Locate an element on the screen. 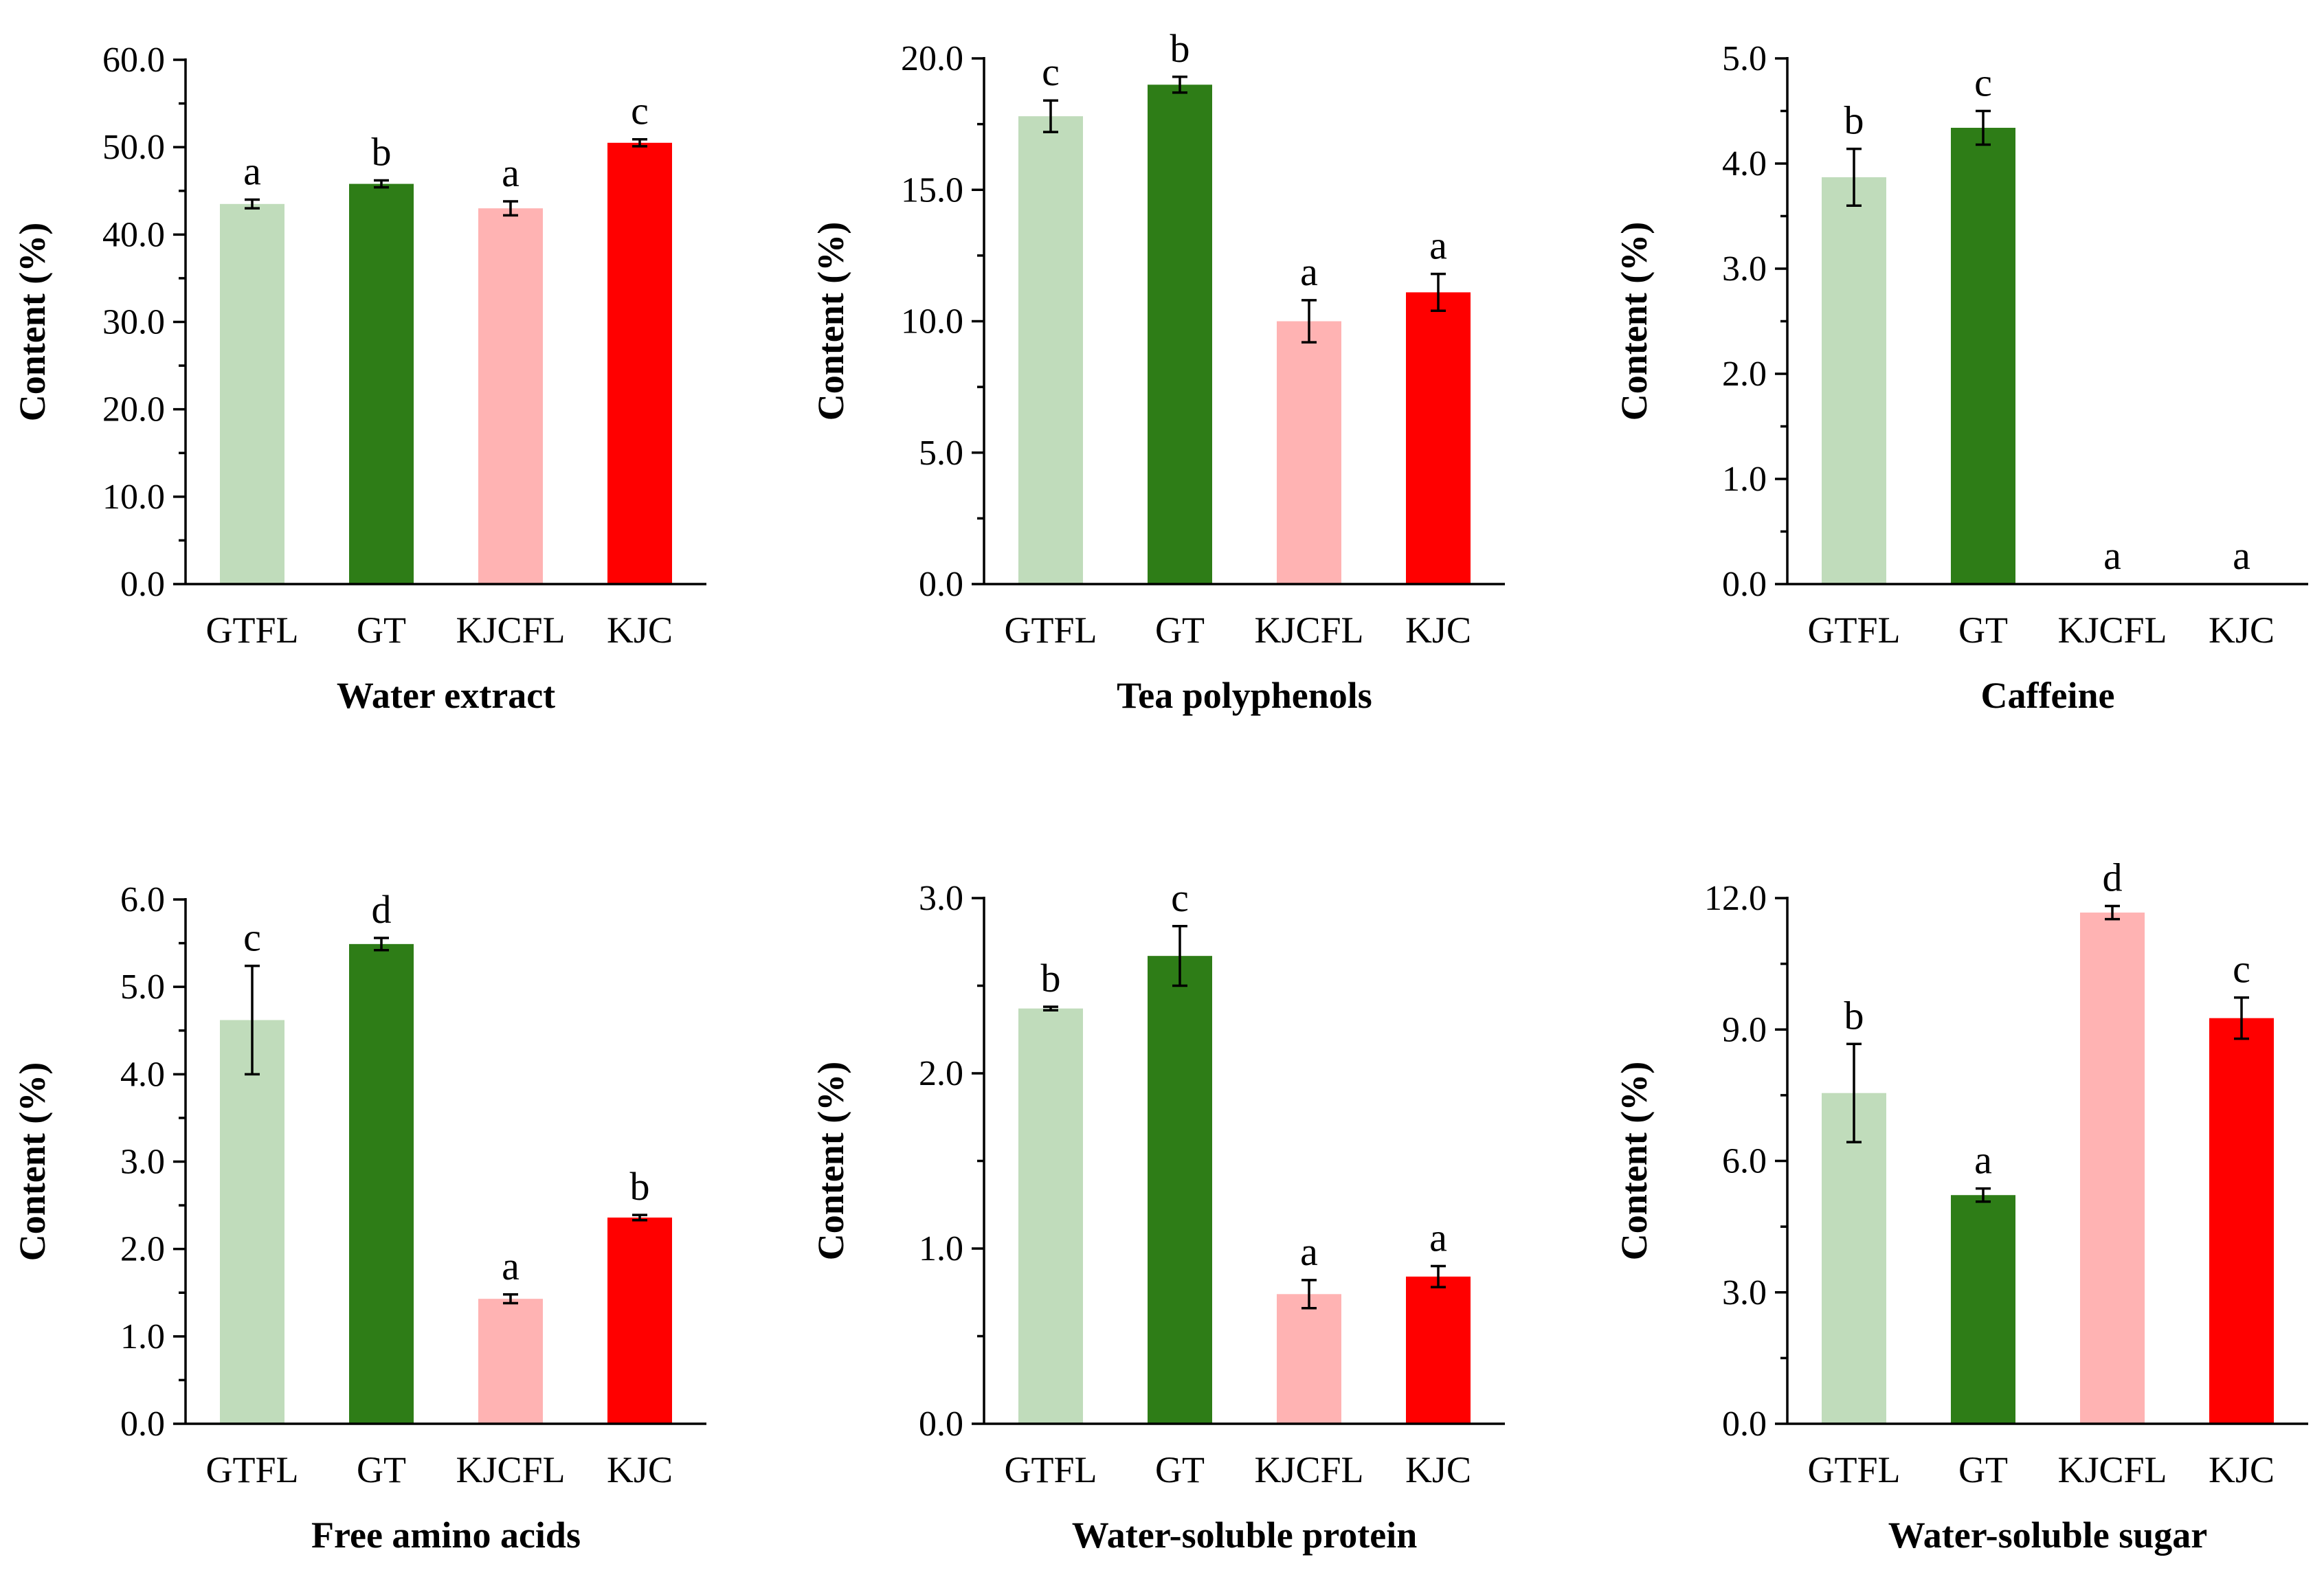  x-axis-title: Free amino acids is located at coordinates (446, 1535).